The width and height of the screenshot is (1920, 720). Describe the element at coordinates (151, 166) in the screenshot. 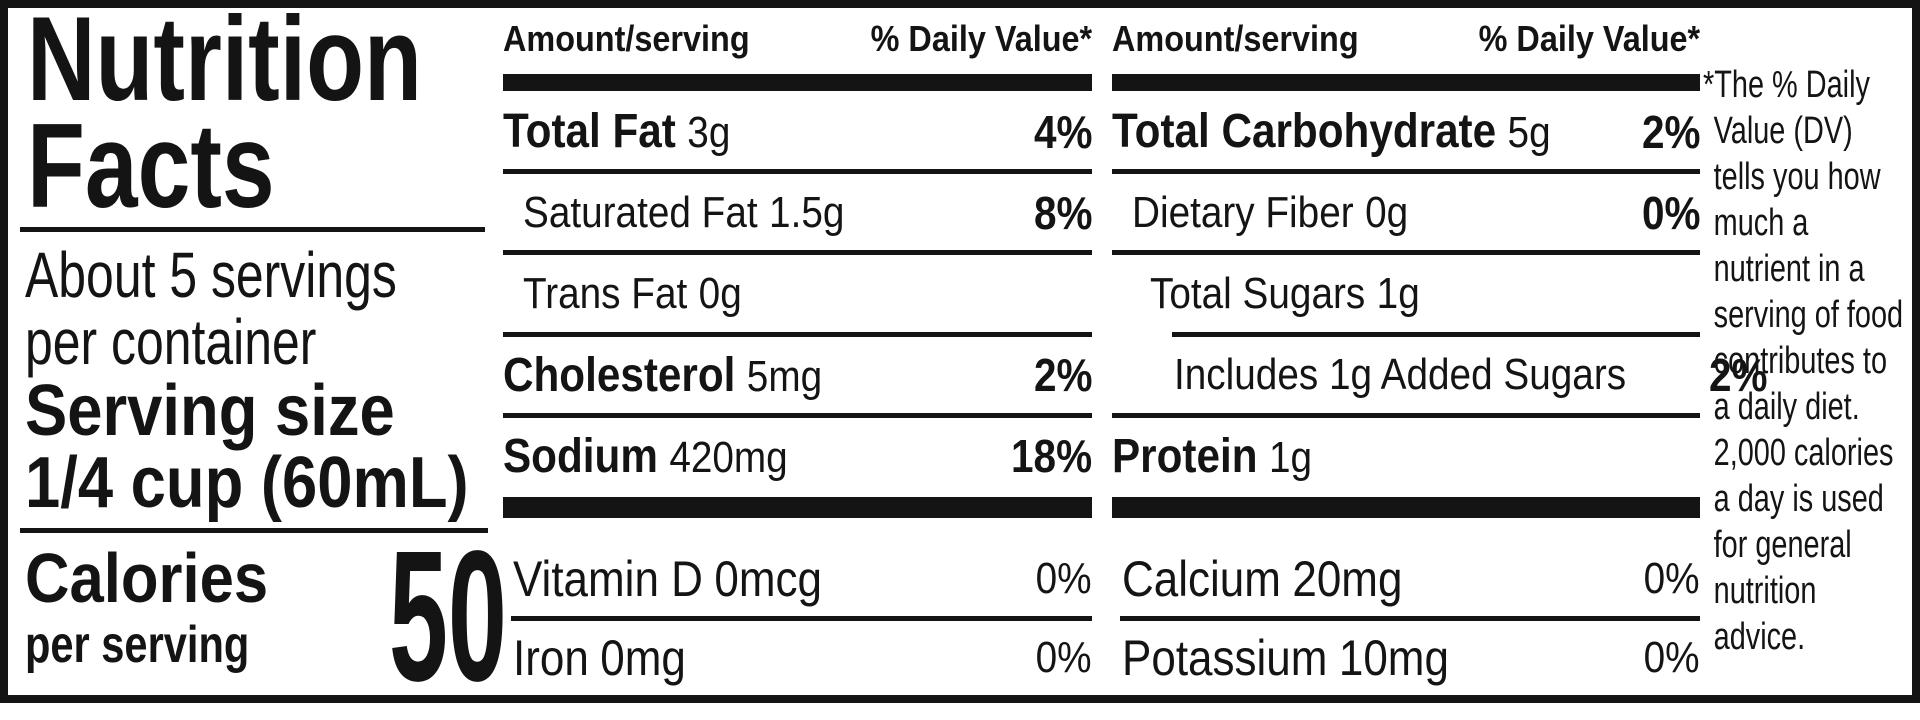

I see `label-title-line2: Facts` at that location.